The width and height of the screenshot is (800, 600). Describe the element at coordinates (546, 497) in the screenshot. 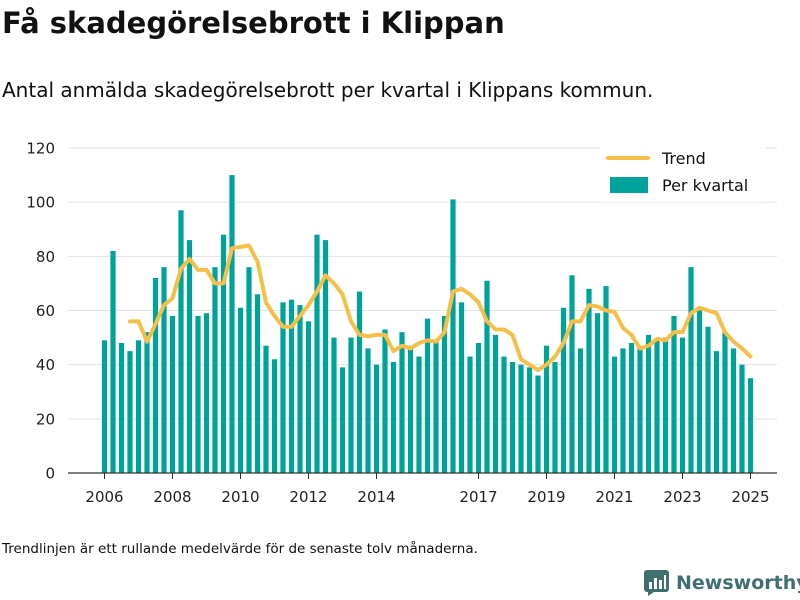

I see `x-tick-label: 2019` at that location.